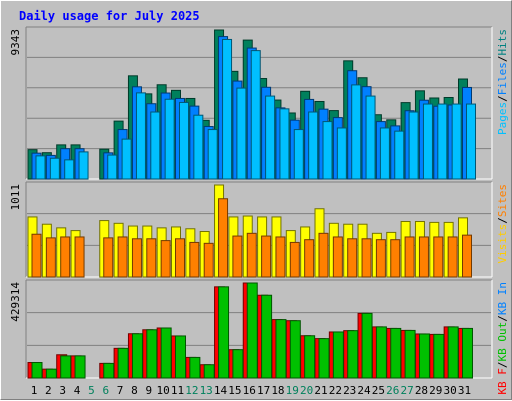 The width and height of the screenshot is (512, 401). What do you see at coordinates (62, 390) in the screenshot?
I see `x-tick-label: 3` at bounding box center [62, 390].